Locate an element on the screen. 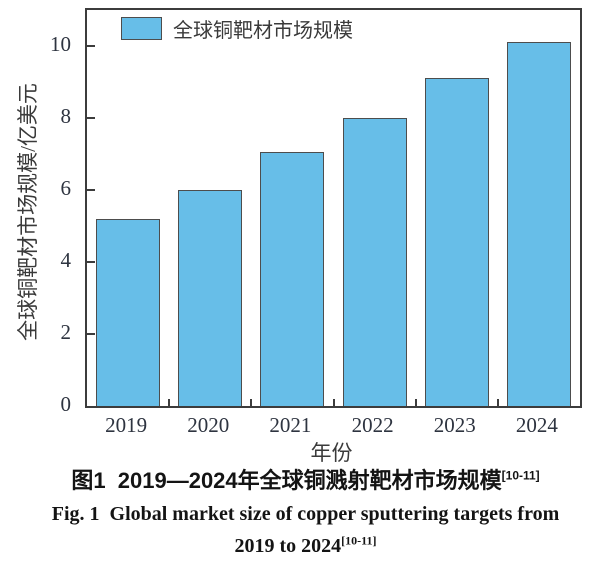 The image size is (611, 577). caption-chinese-text: 图1 2019—2024年全球铜溅射靶材市场规模 is located at coordinates (286, 480).